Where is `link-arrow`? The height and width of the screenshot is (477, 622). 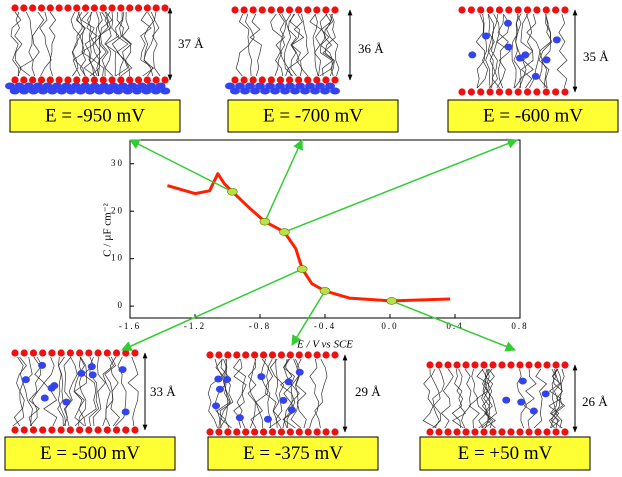 link-arrow is located at coordinates (308, 318).